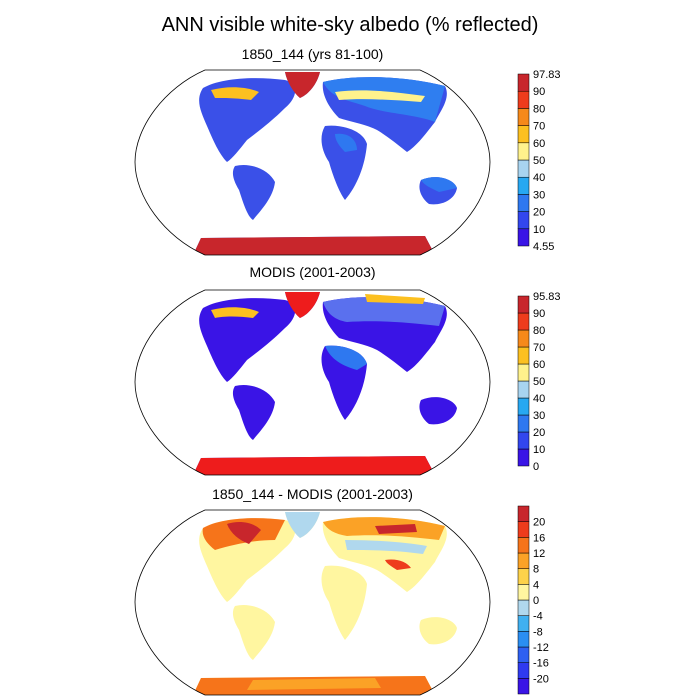 The height and width of the screenshot is (700, 700). What do you see at coordinates (541, 648) in the screenshot?
I see `colorbar-tick-label: -12` at bounding box center [541, 648].